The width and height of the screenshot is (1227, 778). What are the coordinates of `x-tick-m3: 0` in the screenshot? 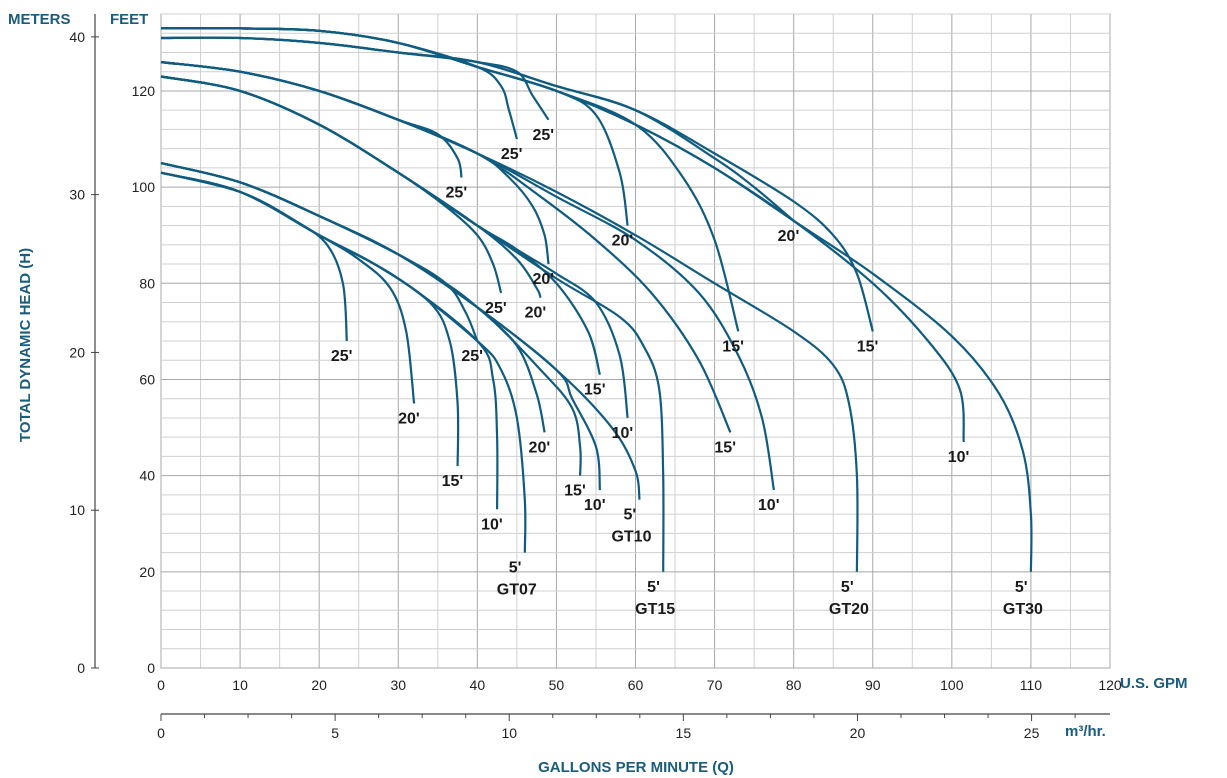 It's located at (161, 733).